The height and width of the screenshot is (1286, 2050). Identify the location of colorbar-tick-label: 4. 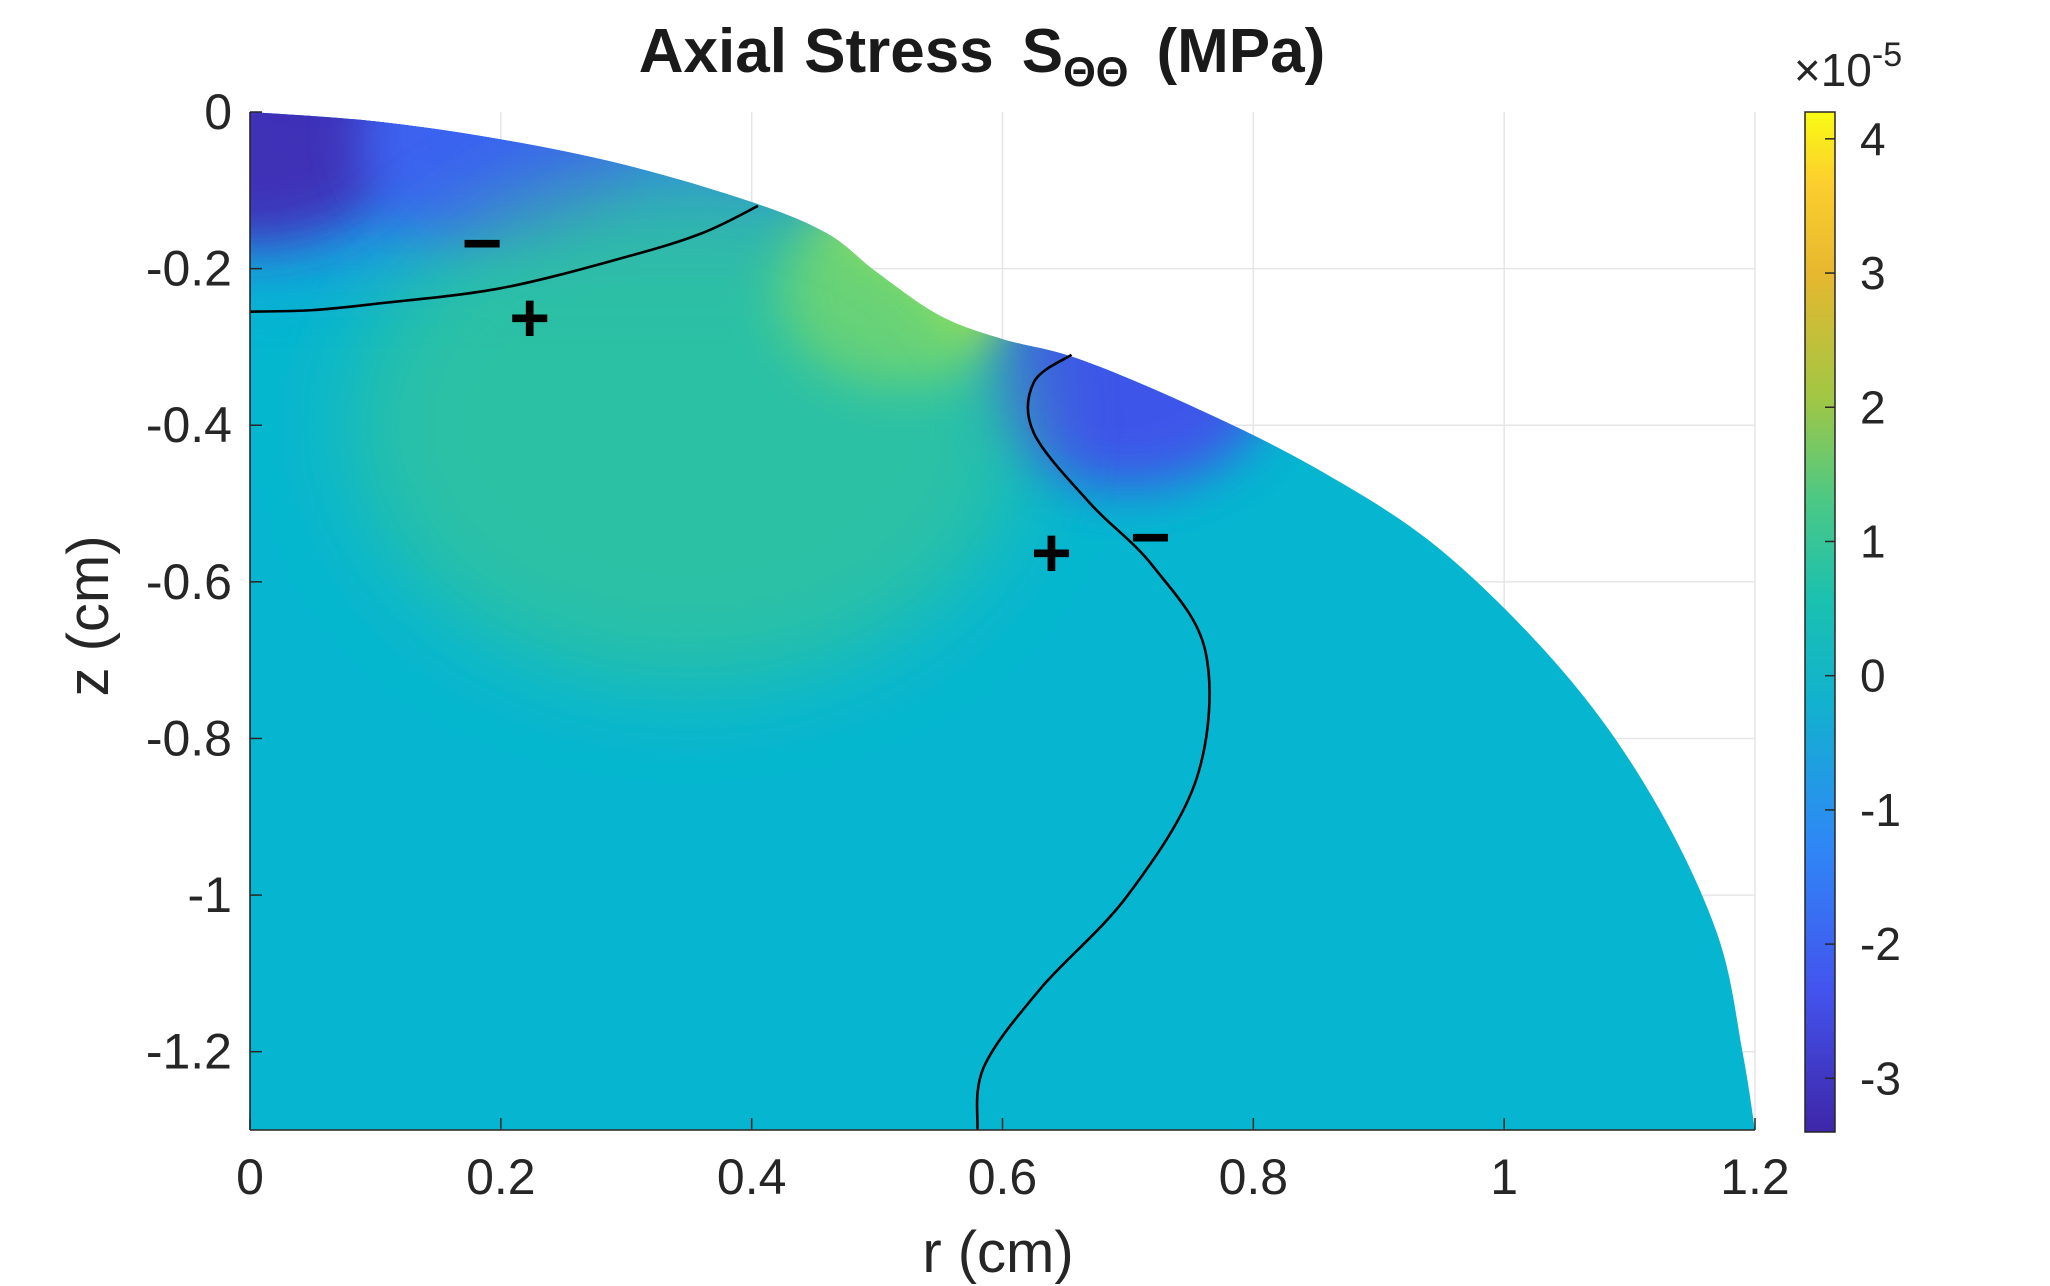
(1873, 139).